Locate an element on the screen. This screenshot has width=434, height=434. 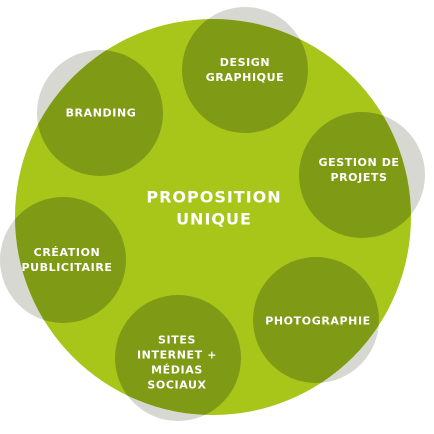
node-label-sites: SITES INTERNET + MÉDIAS SOCIAUX is located at coordinates (177, 362).